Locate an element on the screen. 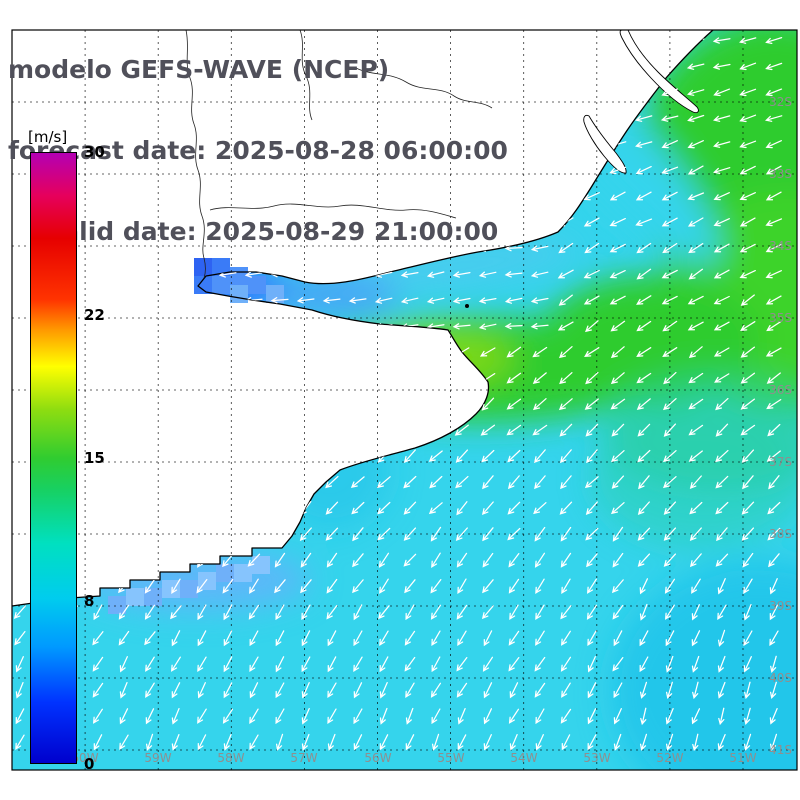 Image resolution: width=800 pixels, height=800 pixels. lon-label: 60W is located at coordinates (84, 758).